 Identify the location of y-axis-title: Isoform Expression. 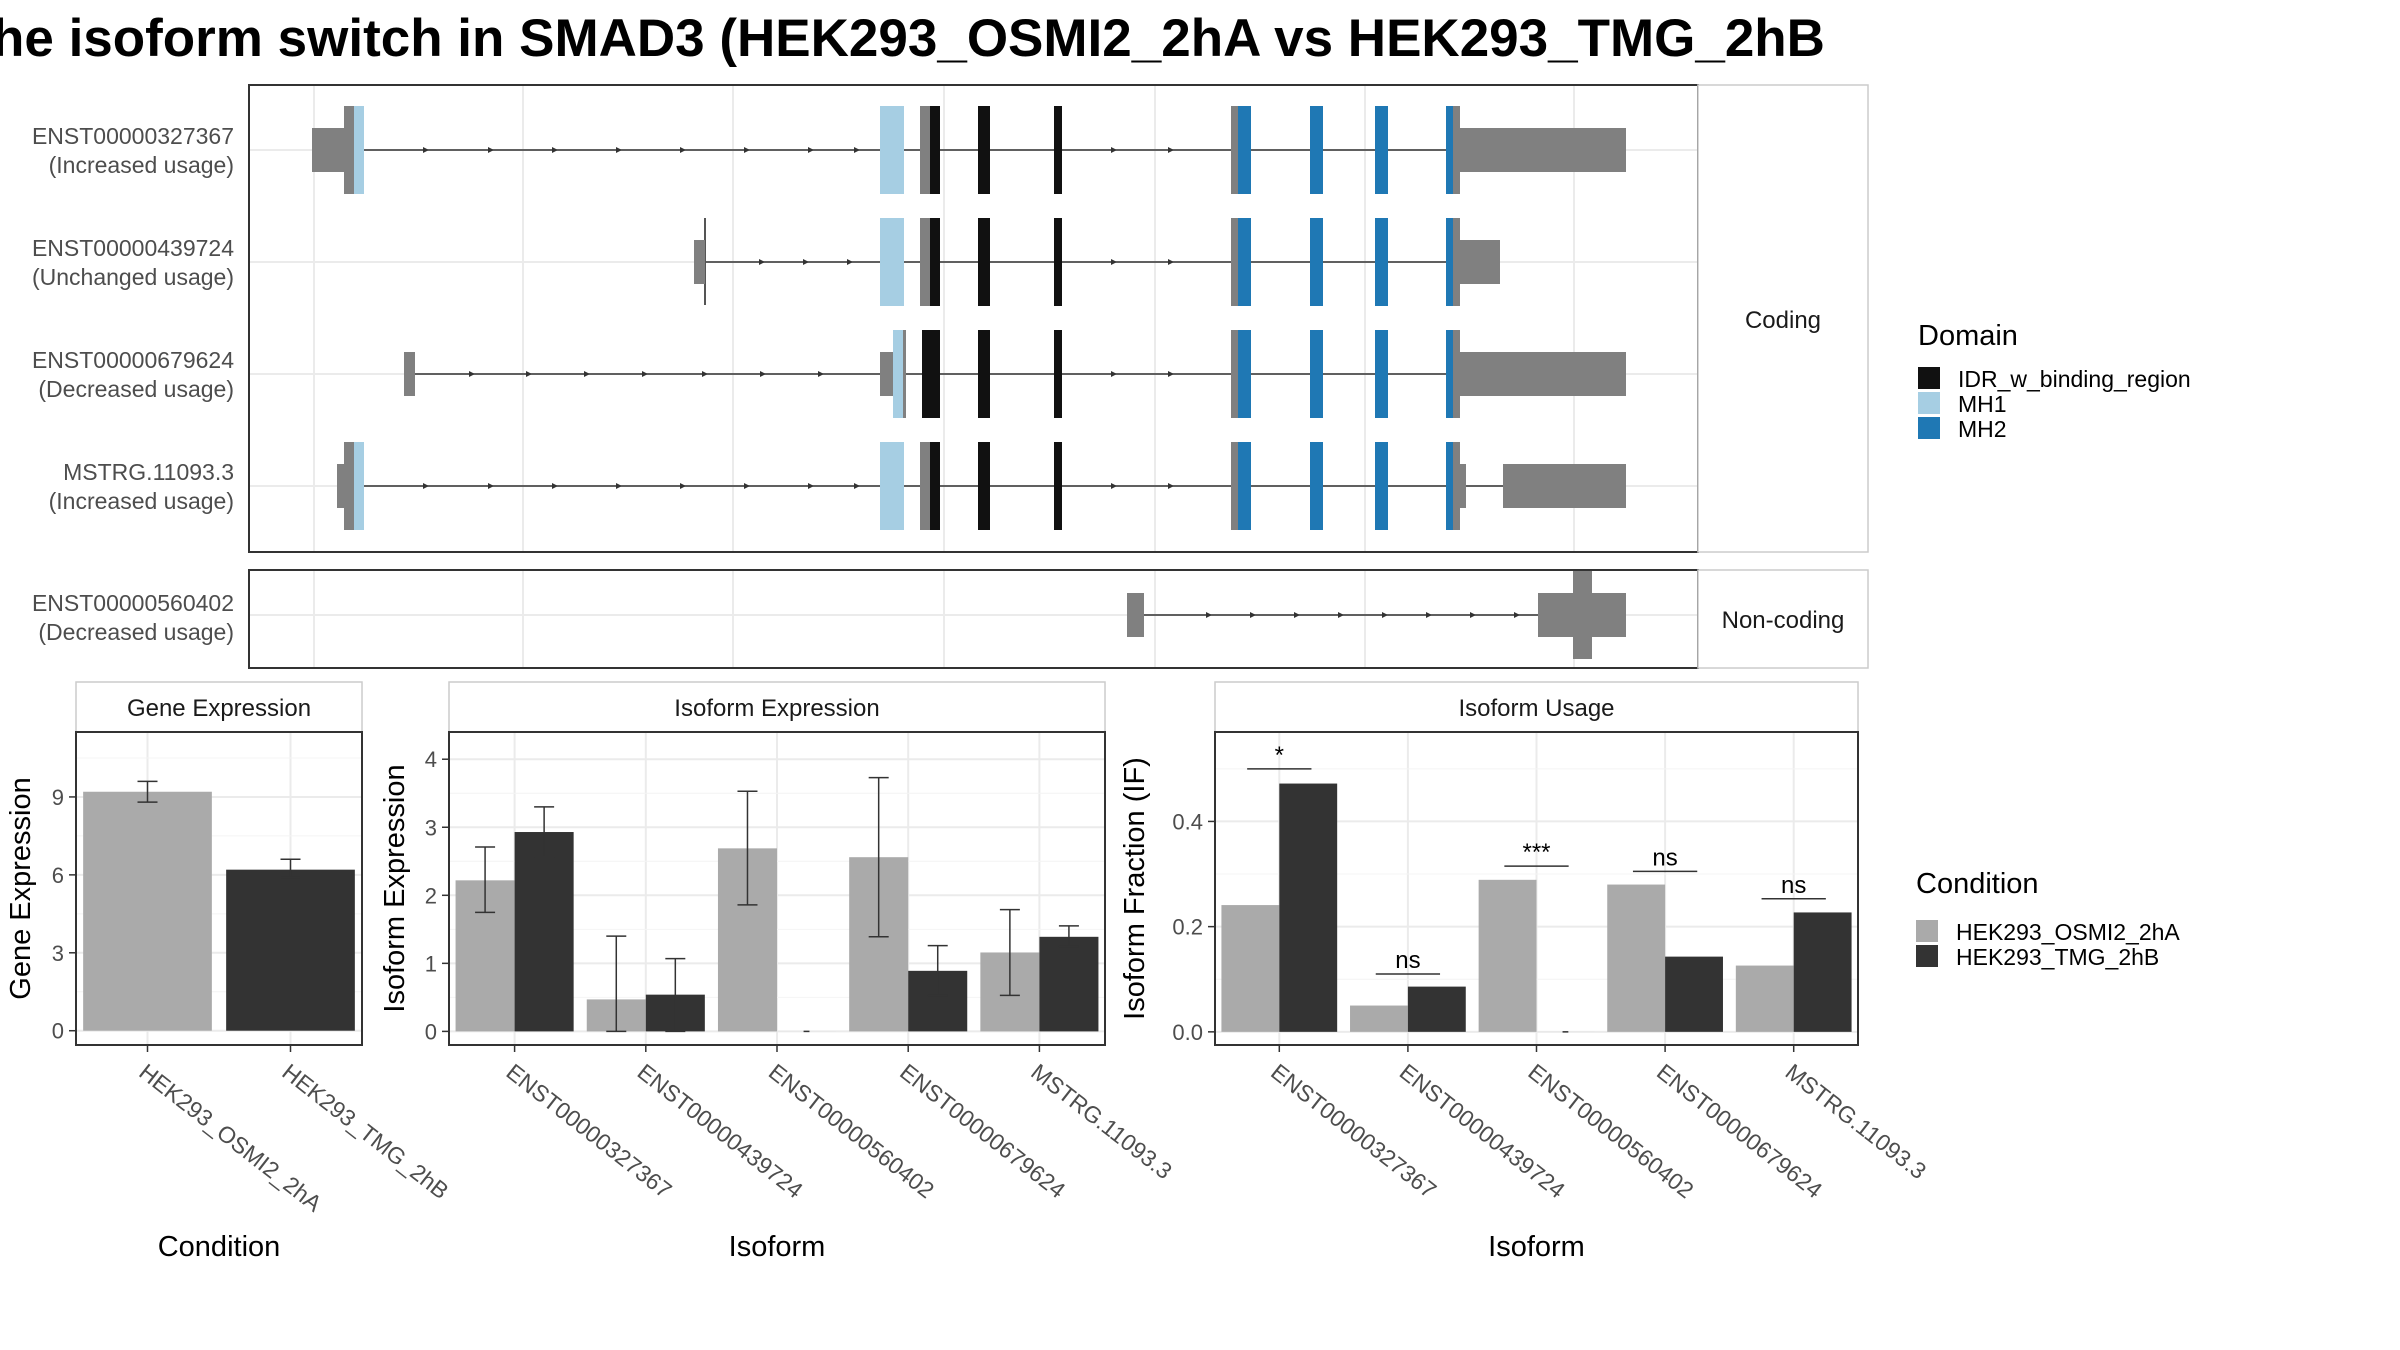
(395, 888).